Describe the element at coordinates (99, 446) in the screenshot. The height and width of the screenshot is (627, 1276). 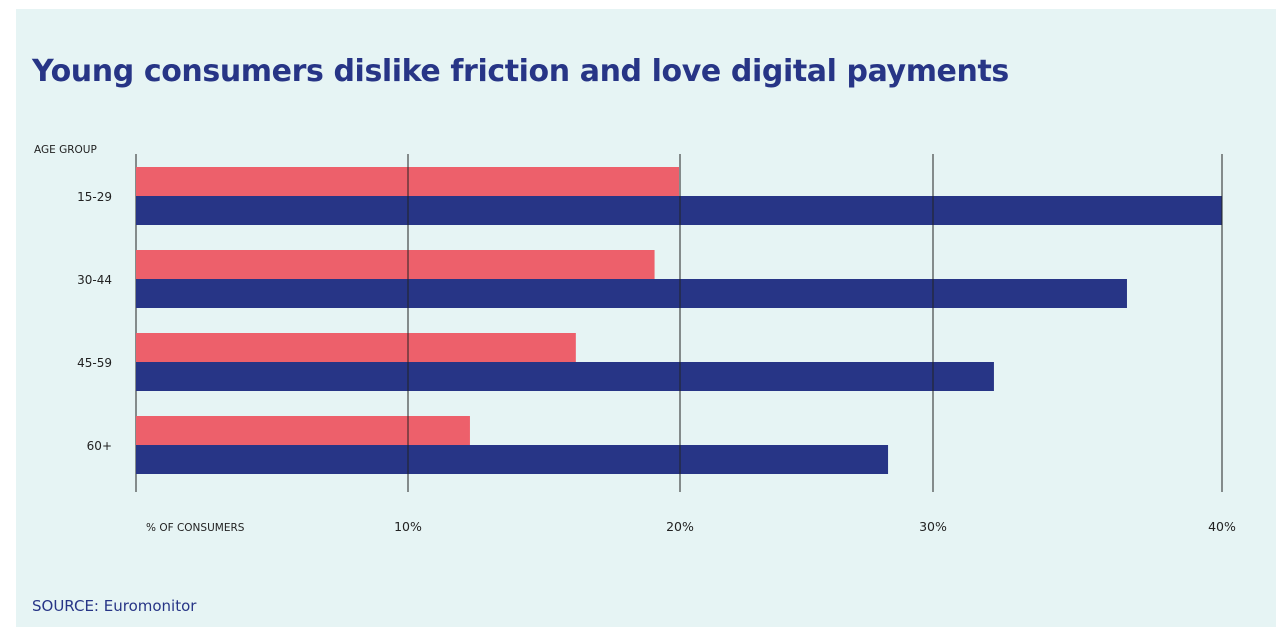
I see `category-label-60+: 60+` at that location.